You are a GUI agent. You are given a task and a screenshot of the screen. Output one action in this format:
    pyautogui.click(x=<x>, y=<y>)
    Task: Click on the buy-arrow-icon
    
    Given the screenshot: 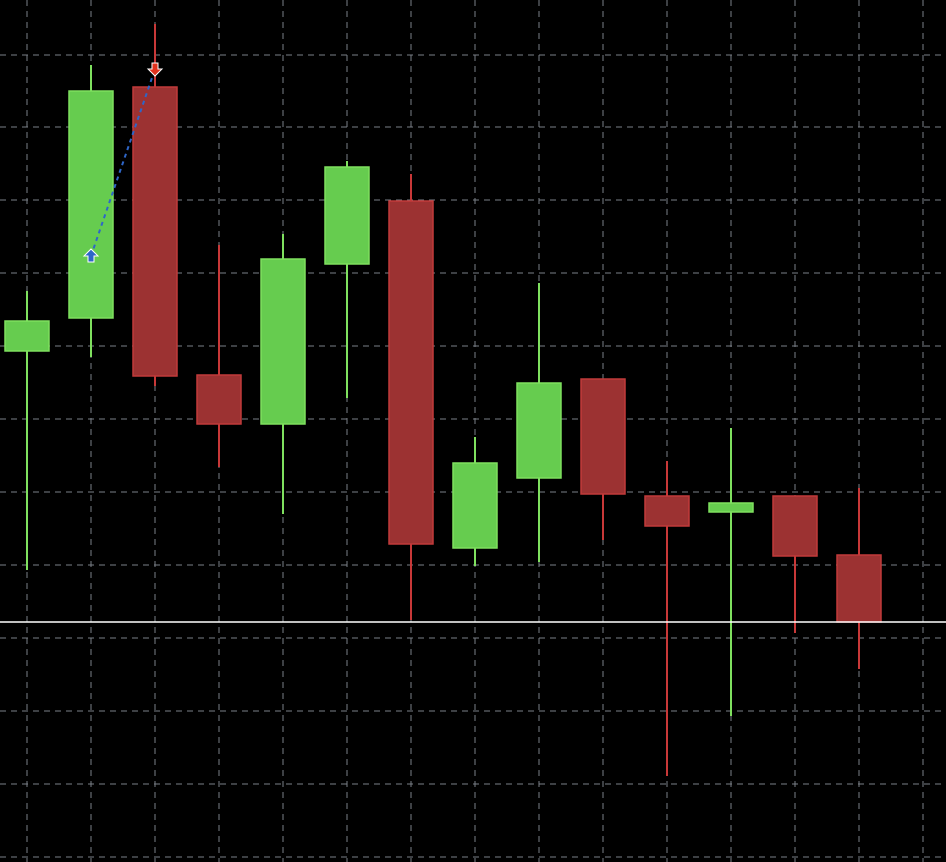 What is the action you would take?
    pyautogui.click(x=91, y=255)
    